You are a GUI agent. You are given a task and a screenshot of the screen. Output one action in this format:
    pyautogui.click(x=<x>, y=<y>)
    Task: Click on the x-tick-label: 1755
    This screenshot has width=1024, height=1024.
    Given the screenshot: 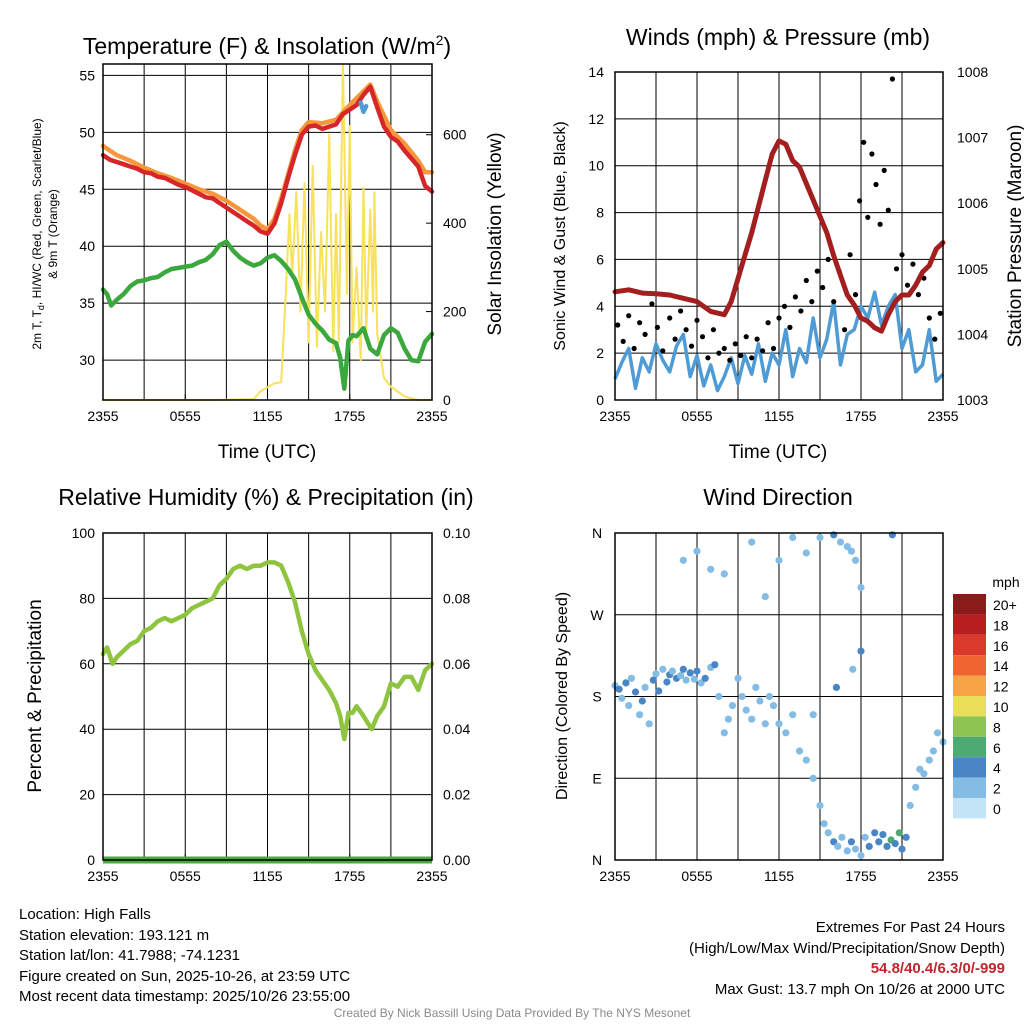 What is the action you would take?
    pyautogui.click(x=349, y=876)
    